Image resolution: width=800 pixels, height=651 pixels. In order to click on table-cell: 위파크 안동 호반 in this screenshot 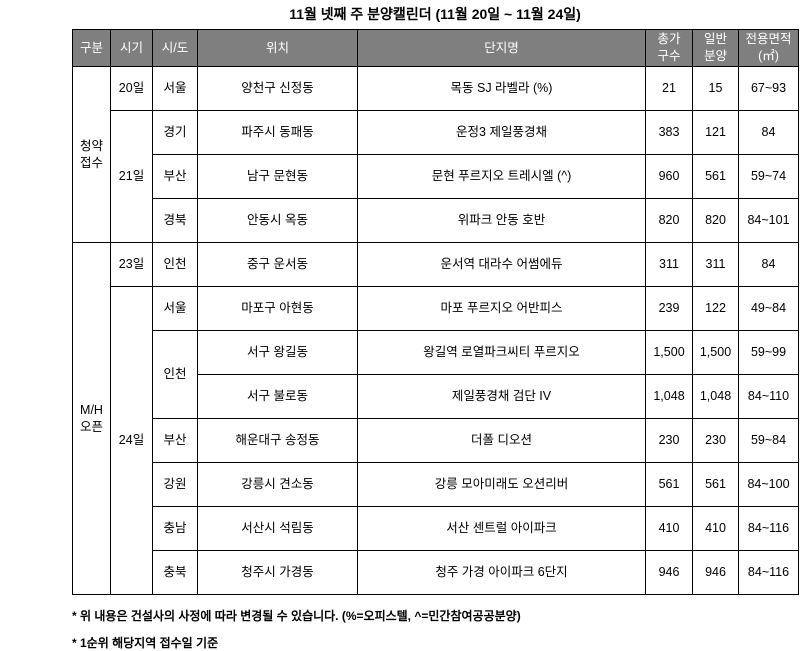, I will do `click(501, 220)`.